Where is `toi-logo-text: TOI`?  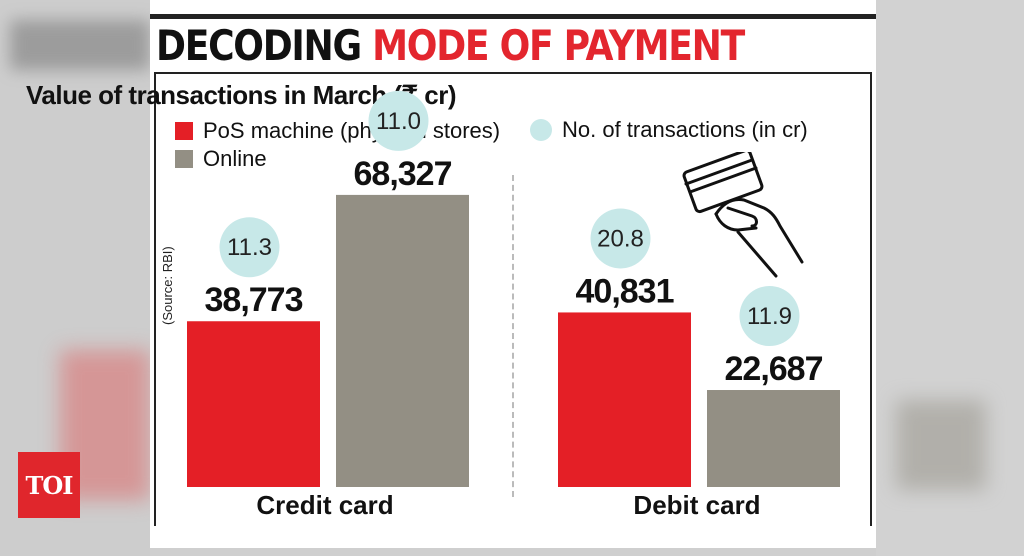 toi-logo-text: TOI is located at coordinates (49, 485).